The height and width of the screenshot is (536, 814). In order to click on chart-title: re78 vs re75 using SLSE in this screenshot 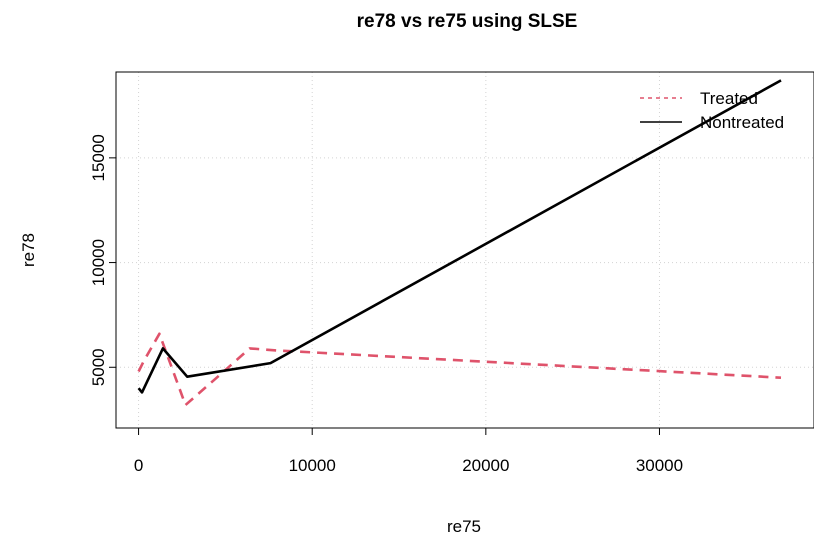, I will do `click(467, 21)`.